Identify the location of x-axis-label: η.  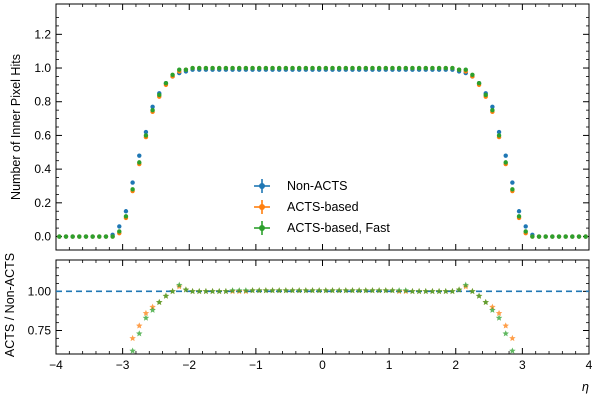
(585, 387).